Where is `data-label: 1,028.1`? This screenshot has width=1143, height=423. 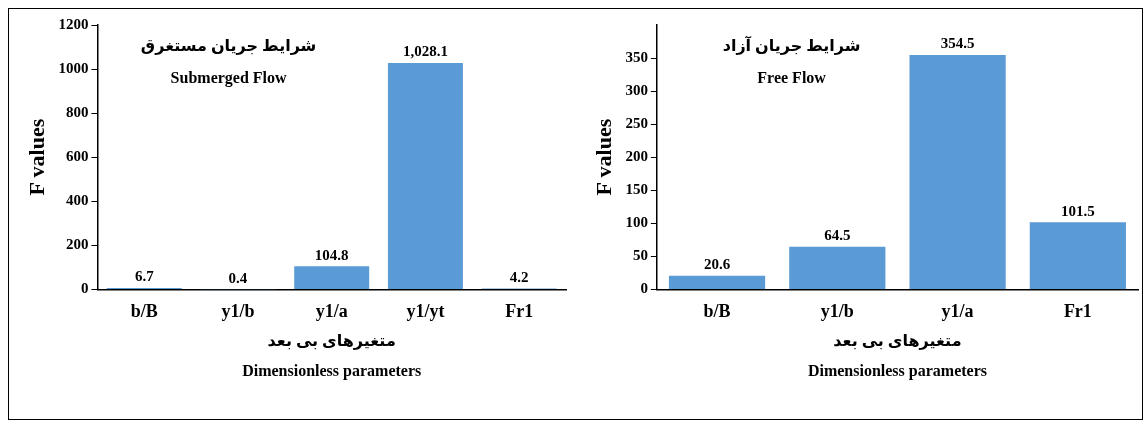
data-label: 1,028.1 is located at coordinates (425, 51).